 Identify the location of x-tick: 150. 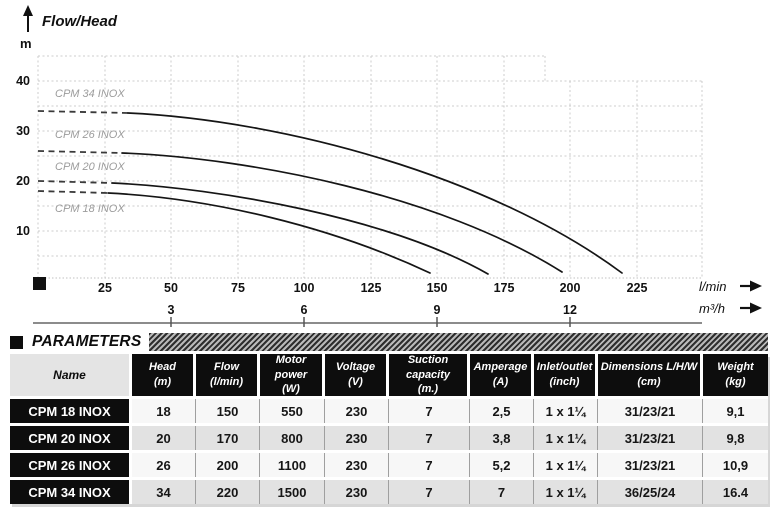
(437, 288).